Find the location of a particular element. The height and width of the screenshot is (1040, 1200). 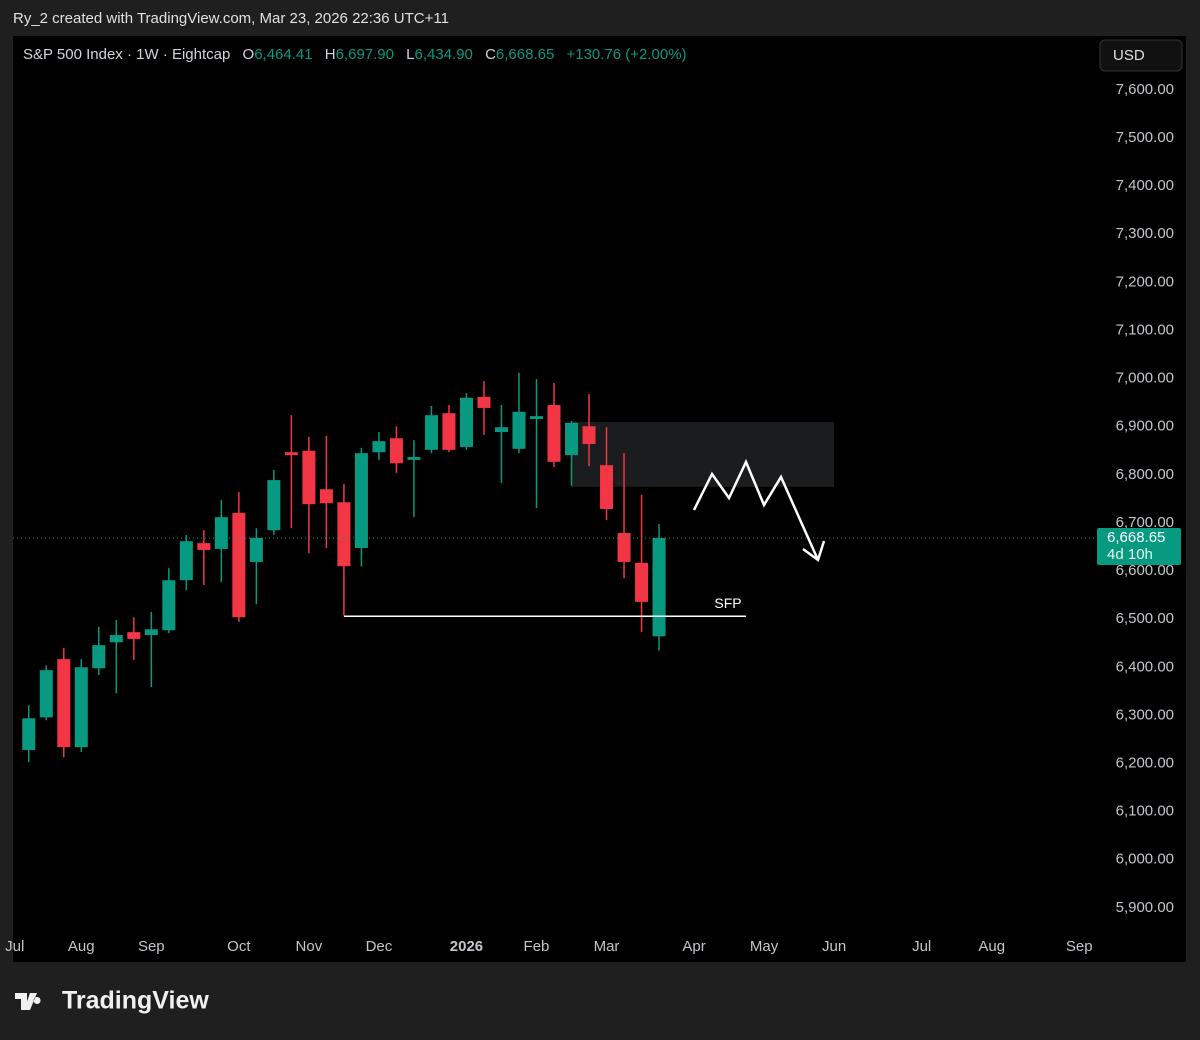

x-tick-label: May is located at coordinates (764, 946).